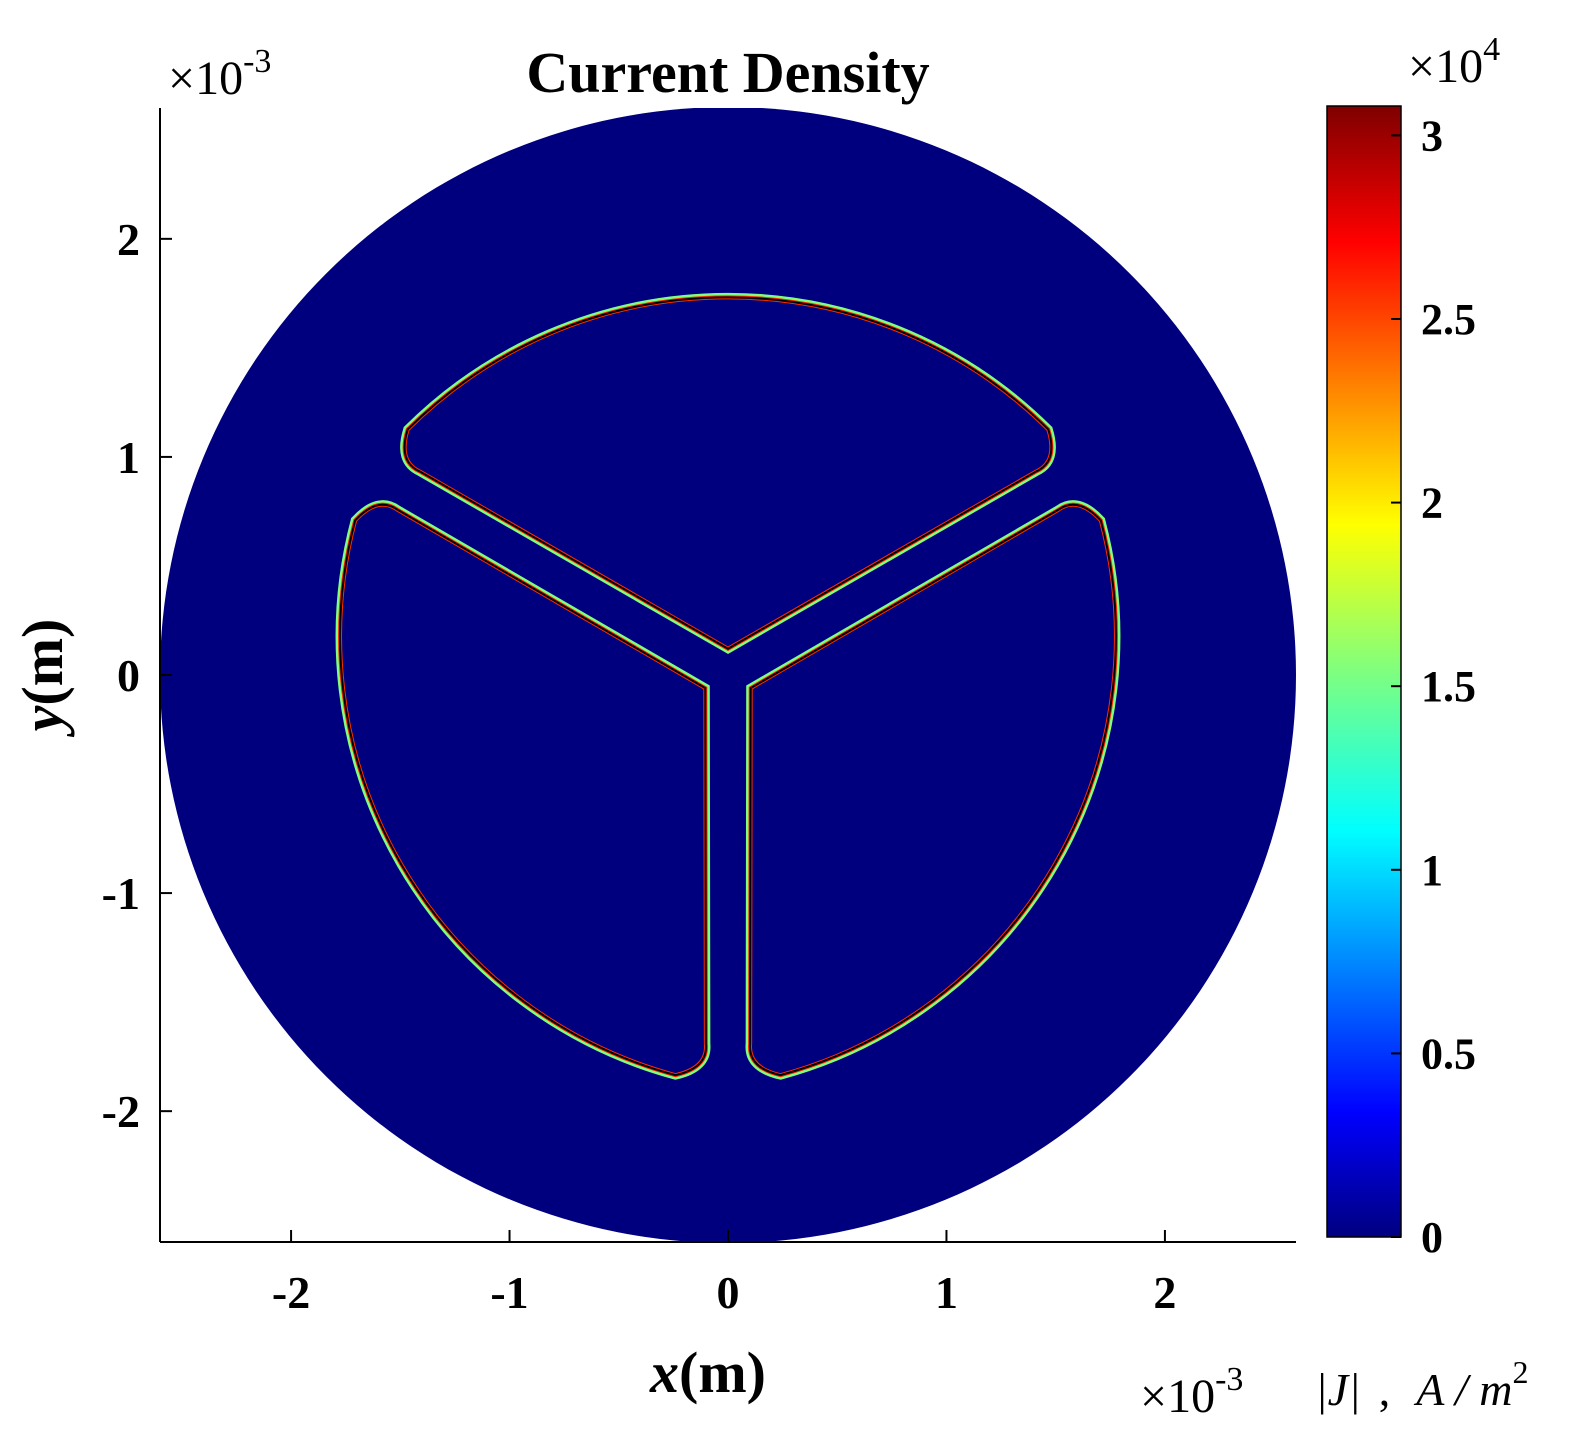 The height and width of the screenshot is (1433, 1592). I want to click on colorbar-tick-label: 2.5, so click(1448, 319).